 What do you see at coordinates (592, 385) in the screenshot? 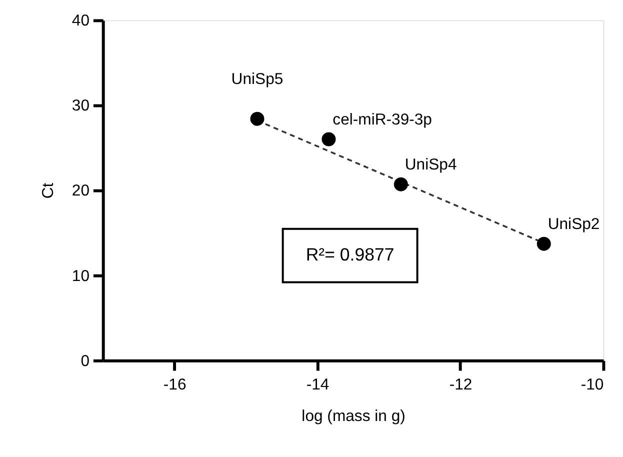
I see `x-tick-label: -10` at bounding box center [592, 385].